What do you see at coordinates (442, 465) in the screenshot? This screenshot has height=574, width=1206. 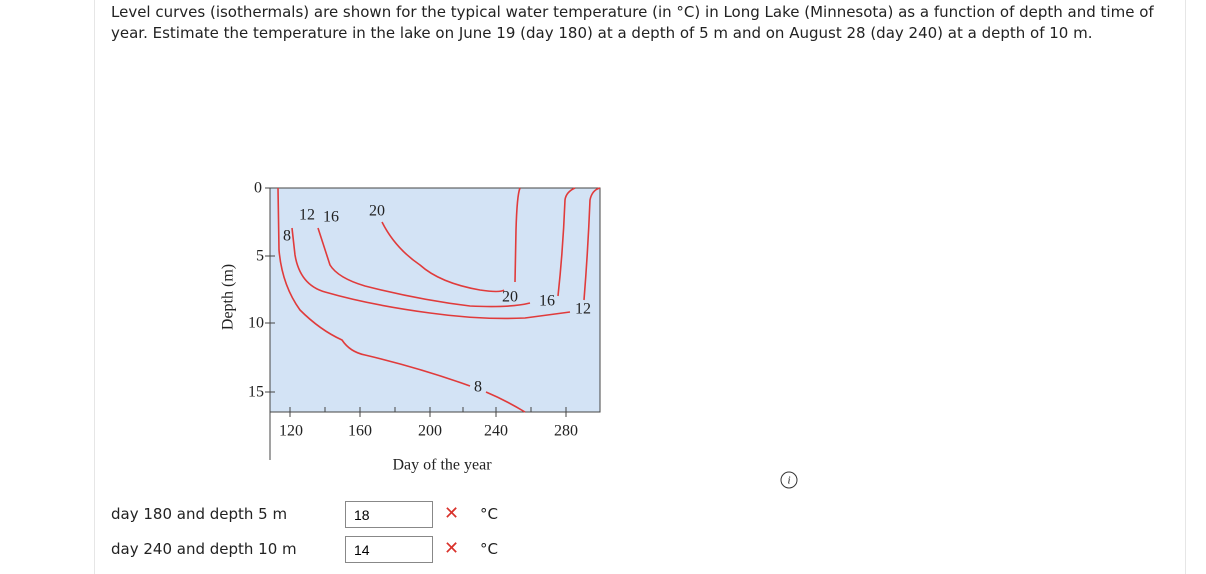 I see `x-axis-label: Day of the year` at bounding box center [442, 465].